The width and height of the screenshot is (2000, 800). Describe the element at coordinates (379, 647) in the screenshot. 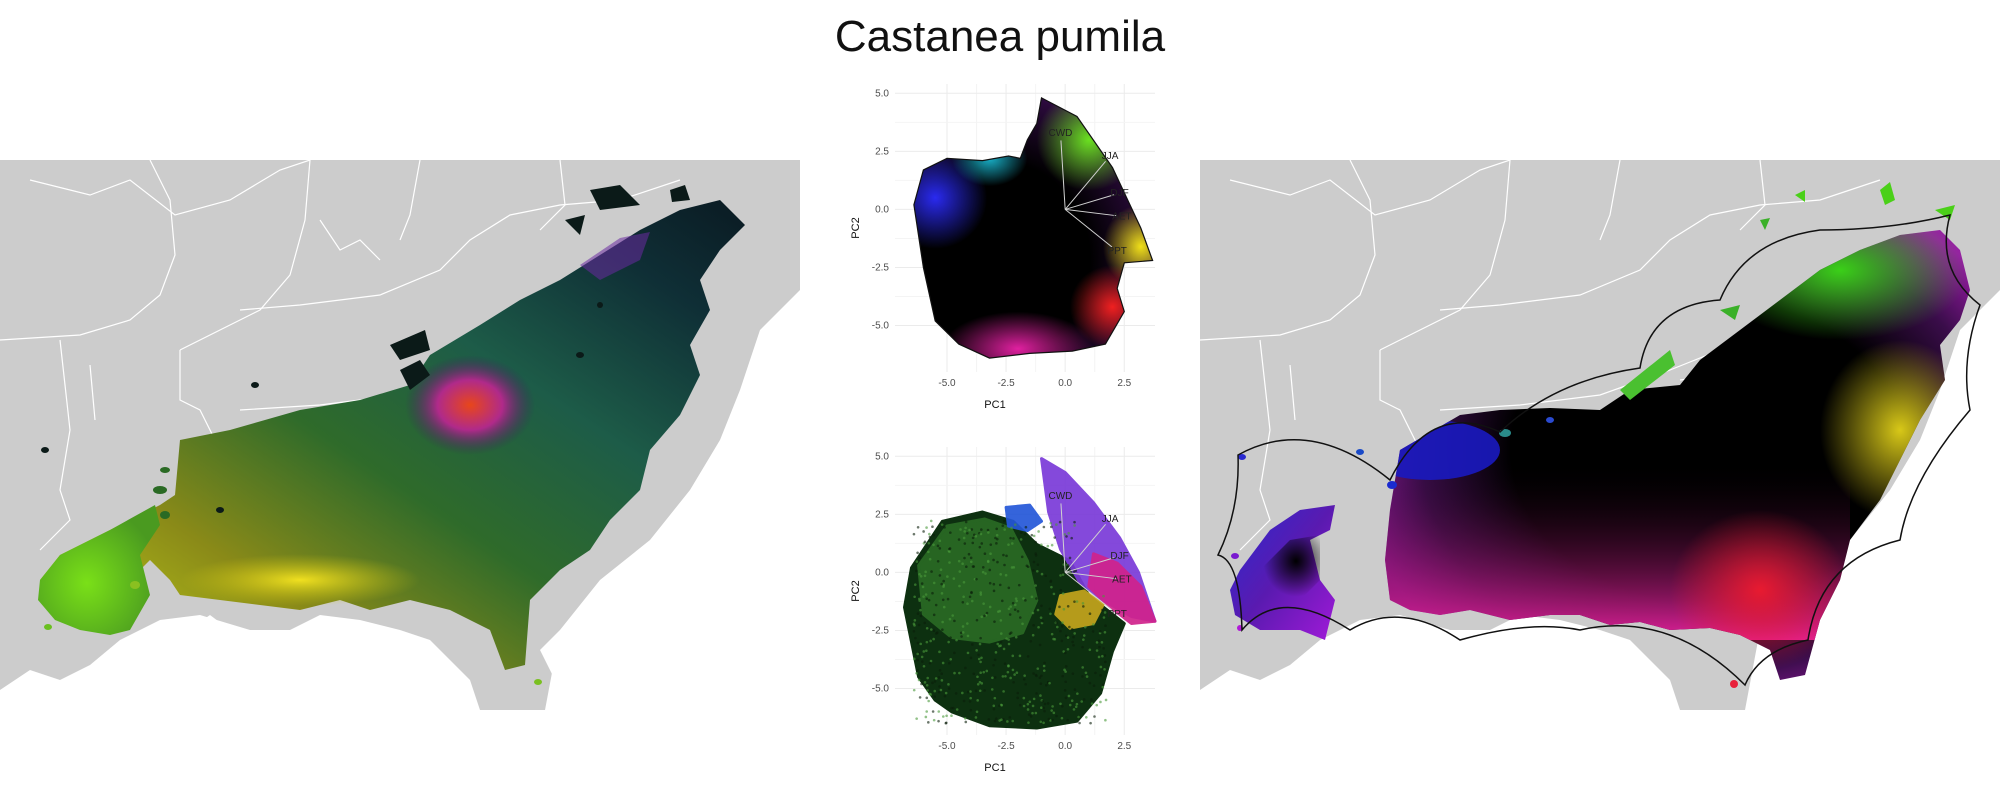

I see `coastal-water` at that location.